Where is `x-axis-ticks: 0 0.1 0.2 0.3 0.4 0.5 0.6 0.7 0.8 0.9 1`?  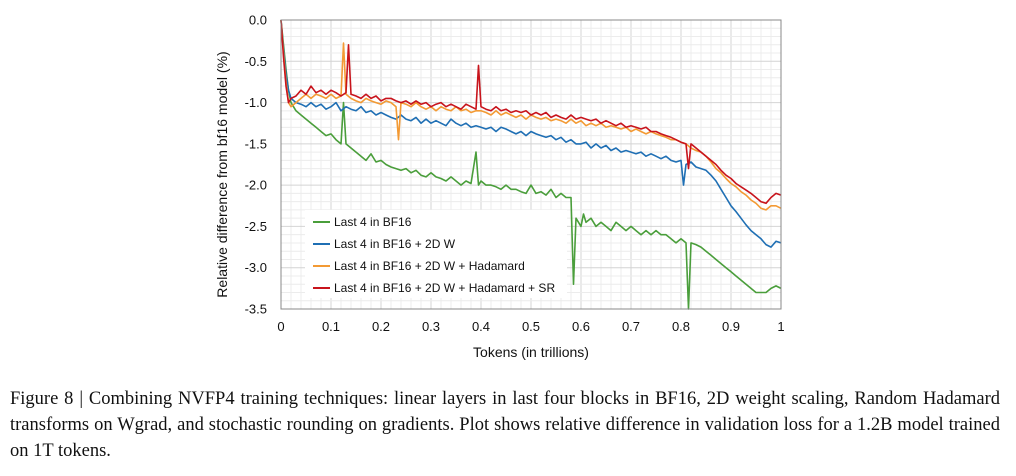
x-axis-ticks: 0 0.1 0.2 0.3 0.4 0.5 0.6 0.7 0.8 0.9 1 is located at coordinates (530, 326).